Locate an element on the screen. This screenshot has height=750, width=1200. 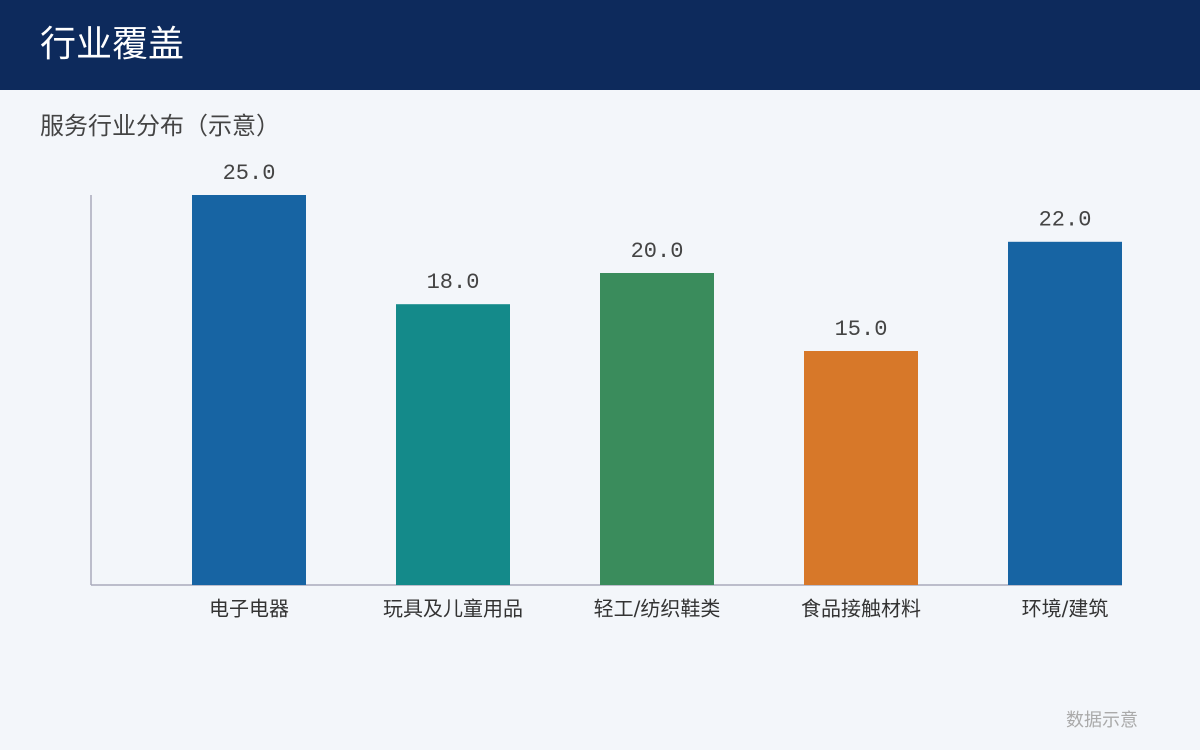
value-label: 25.0 is located at coordinates (249, 173).